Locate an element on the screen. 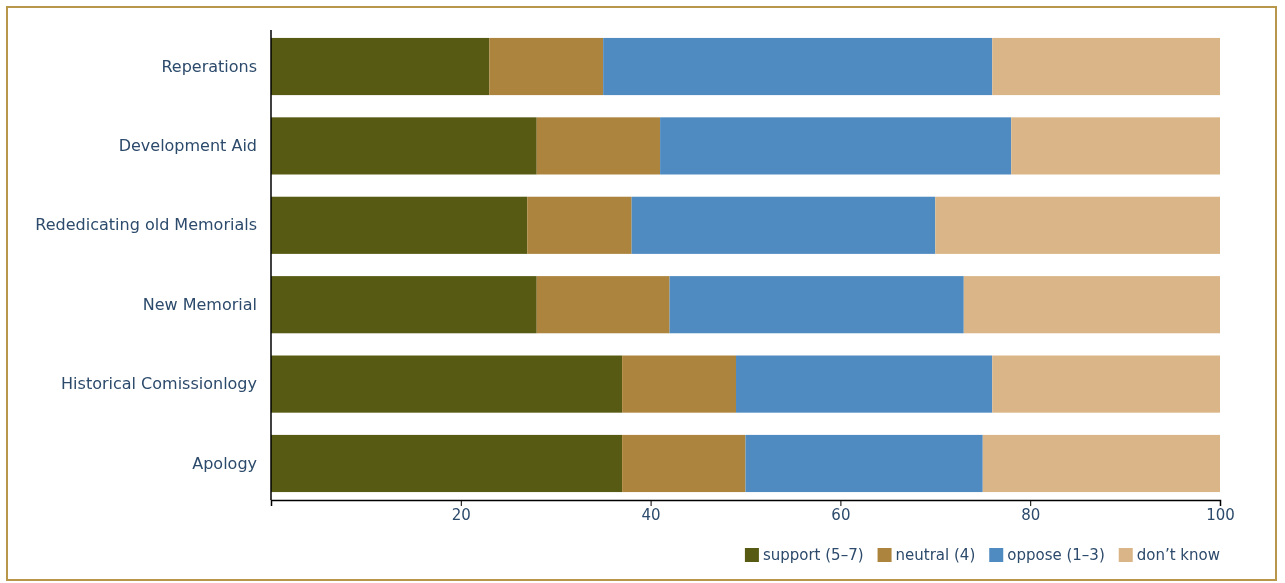  y-tick-label: Rededicating old Memorials is located at coordinates (146, 225).